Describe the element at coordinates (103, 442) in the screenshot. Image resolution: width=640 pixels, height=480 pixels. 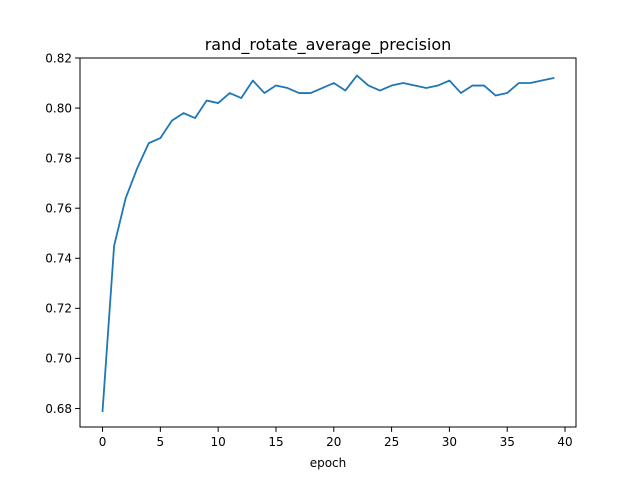
I see `x-tick-label: 0` at that location.